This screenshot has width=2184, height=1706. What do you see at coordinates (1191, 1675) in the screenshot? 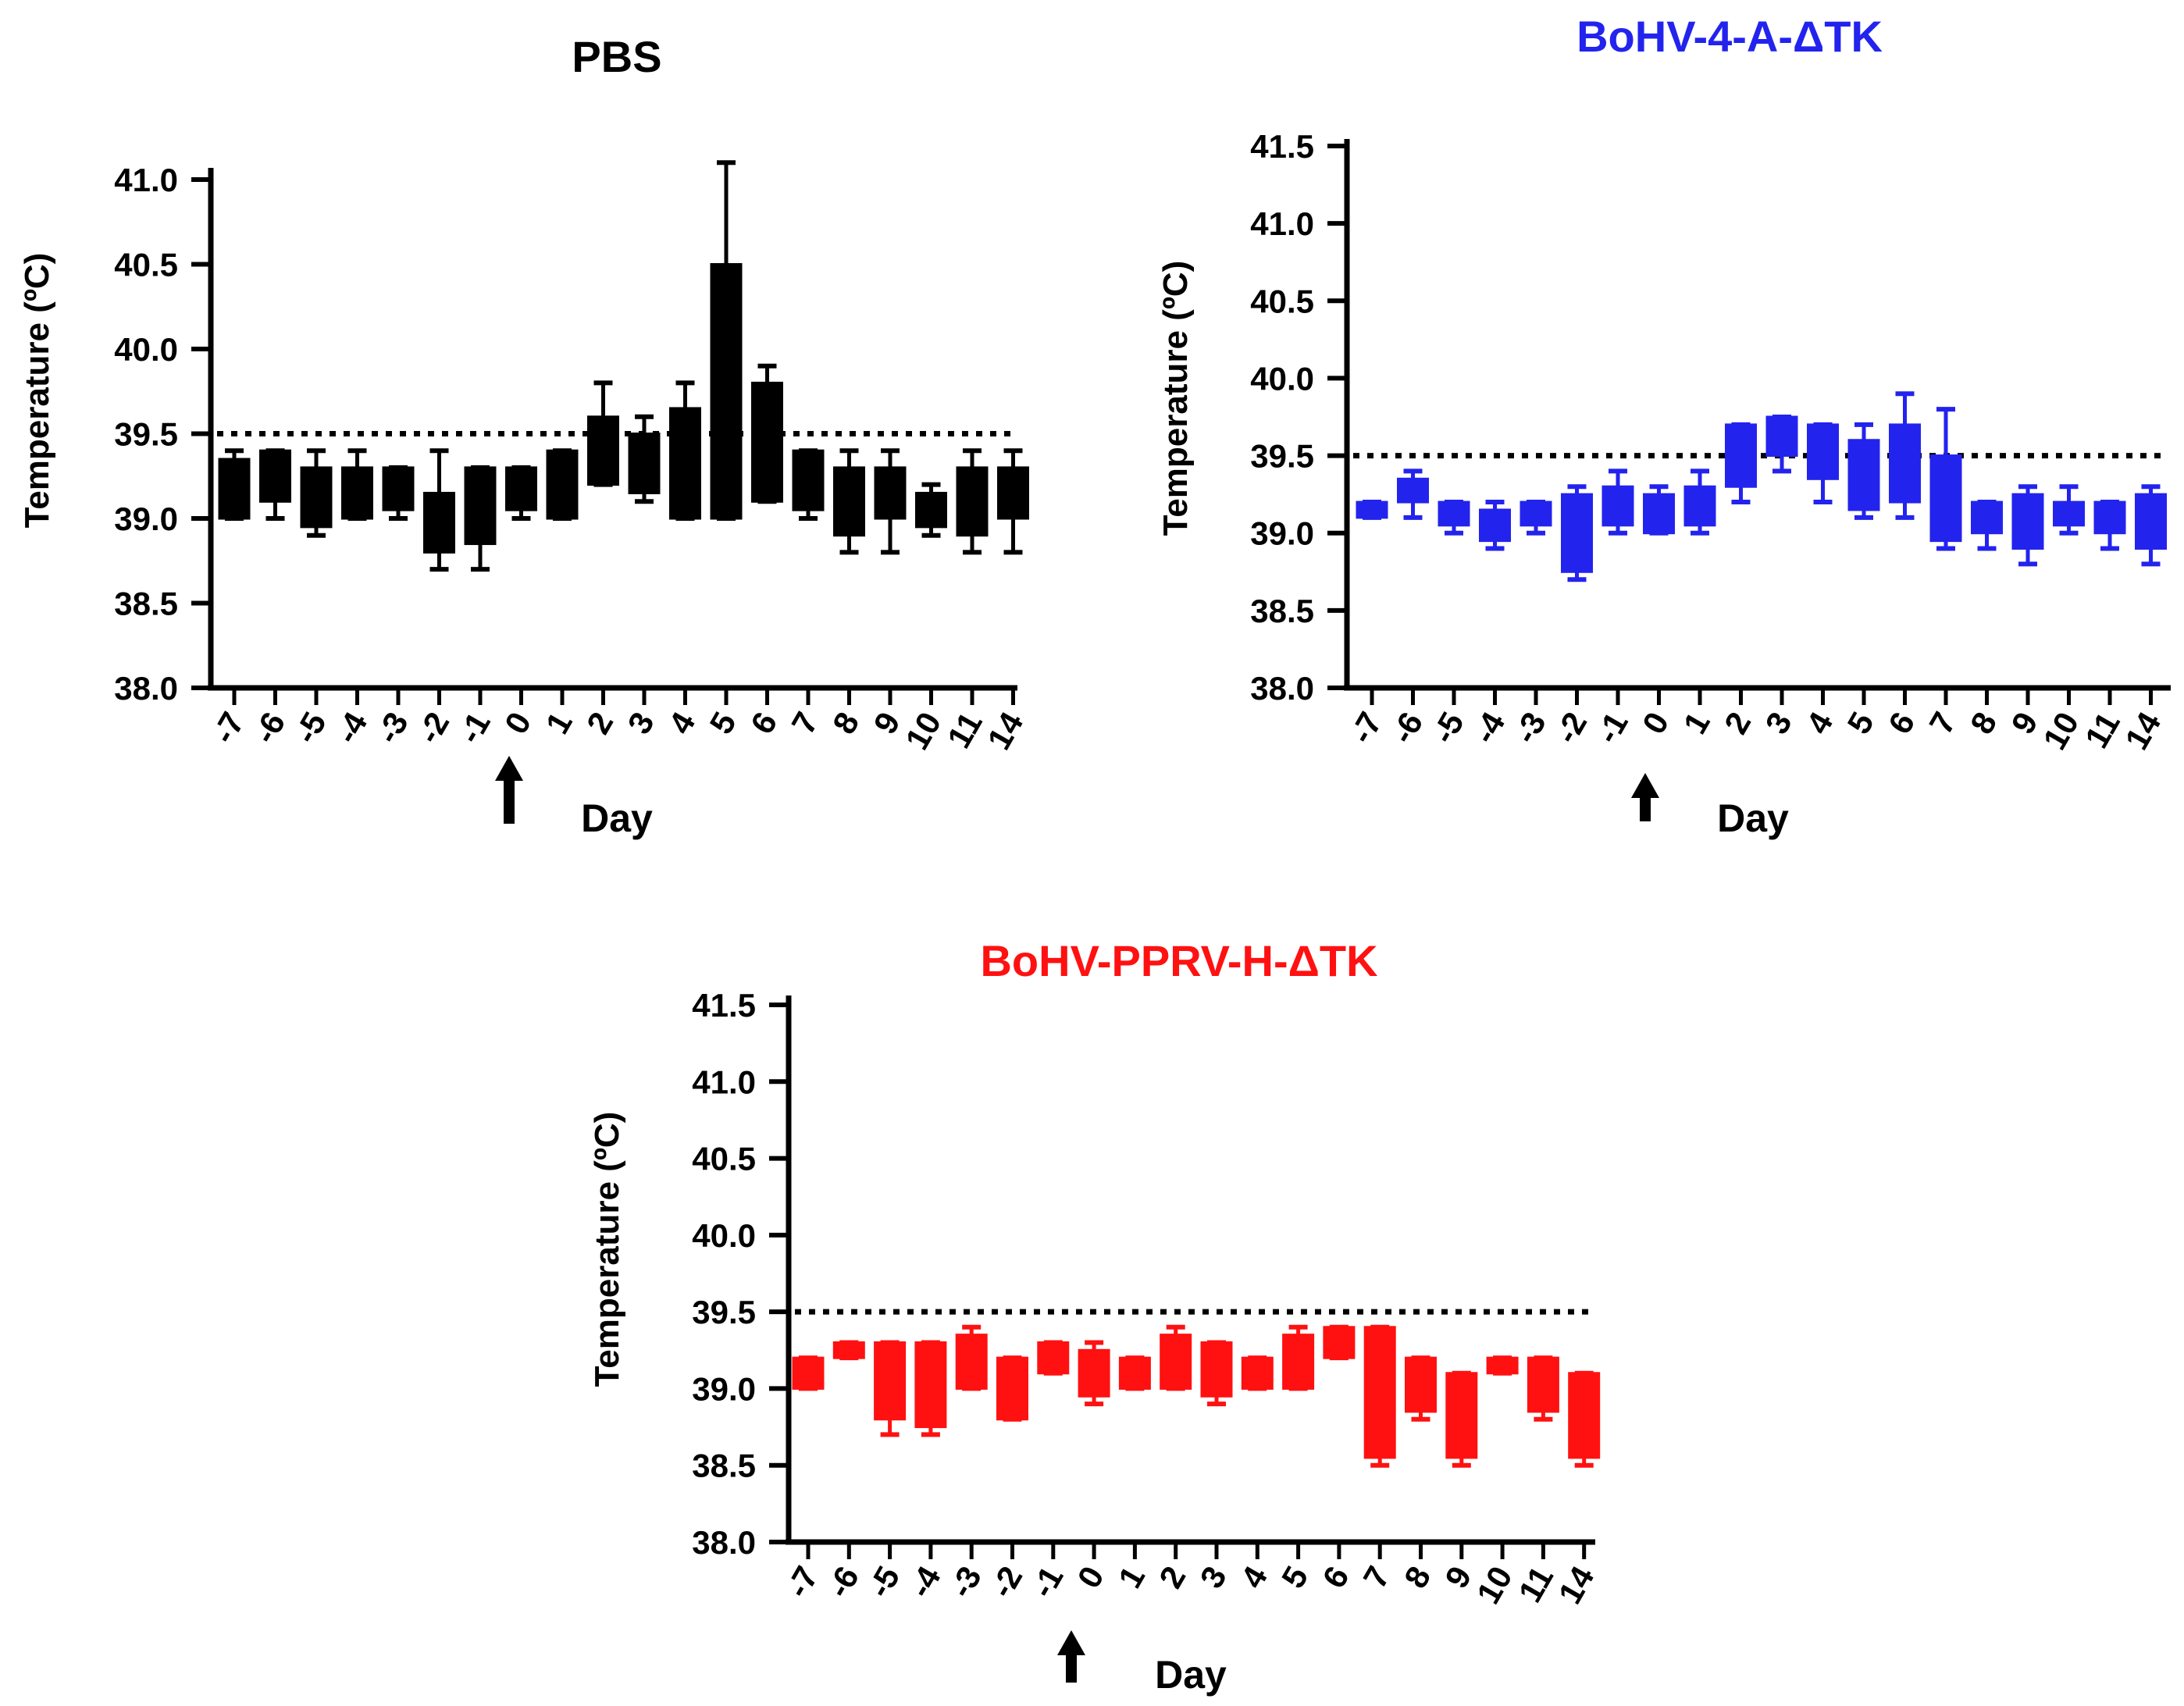
I see `x-axis-label: Day` at bounding box center [1191, 1675].